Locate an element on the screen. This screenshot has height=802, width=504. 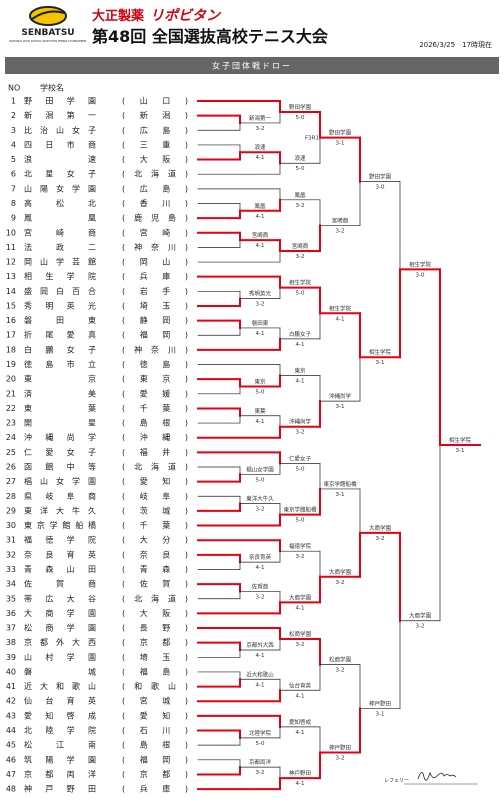
team-pref: (広島) is located at coordinates (155, 130).